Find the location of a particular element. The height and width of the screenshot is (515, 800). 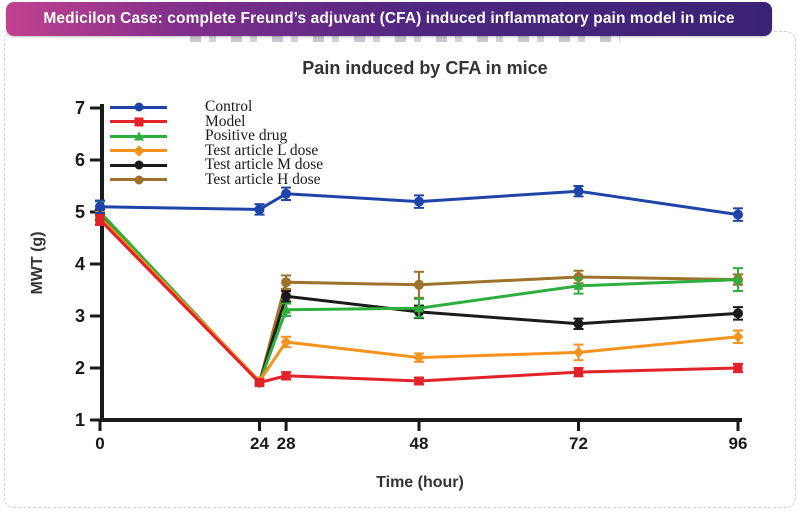

svg-text: 1 is located at coordinates (80, 420).